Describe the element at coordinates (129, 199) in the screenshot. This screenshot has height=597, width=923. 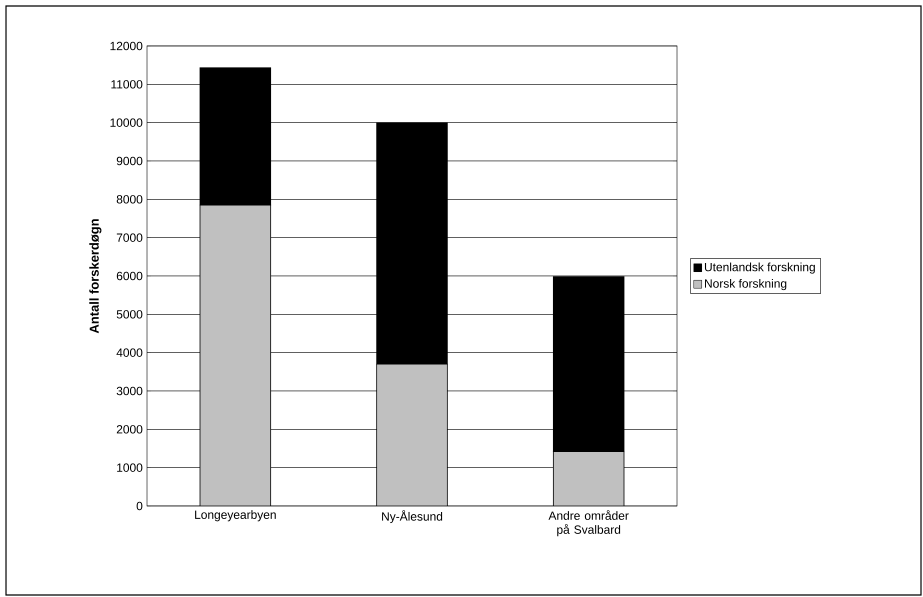
I see `y-tick-label: 8000` at that location.